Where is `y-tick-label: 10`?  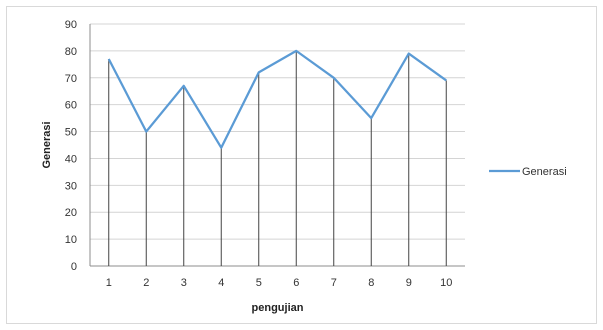
y-tick-label: 10 is located at coordinates (71, 240).